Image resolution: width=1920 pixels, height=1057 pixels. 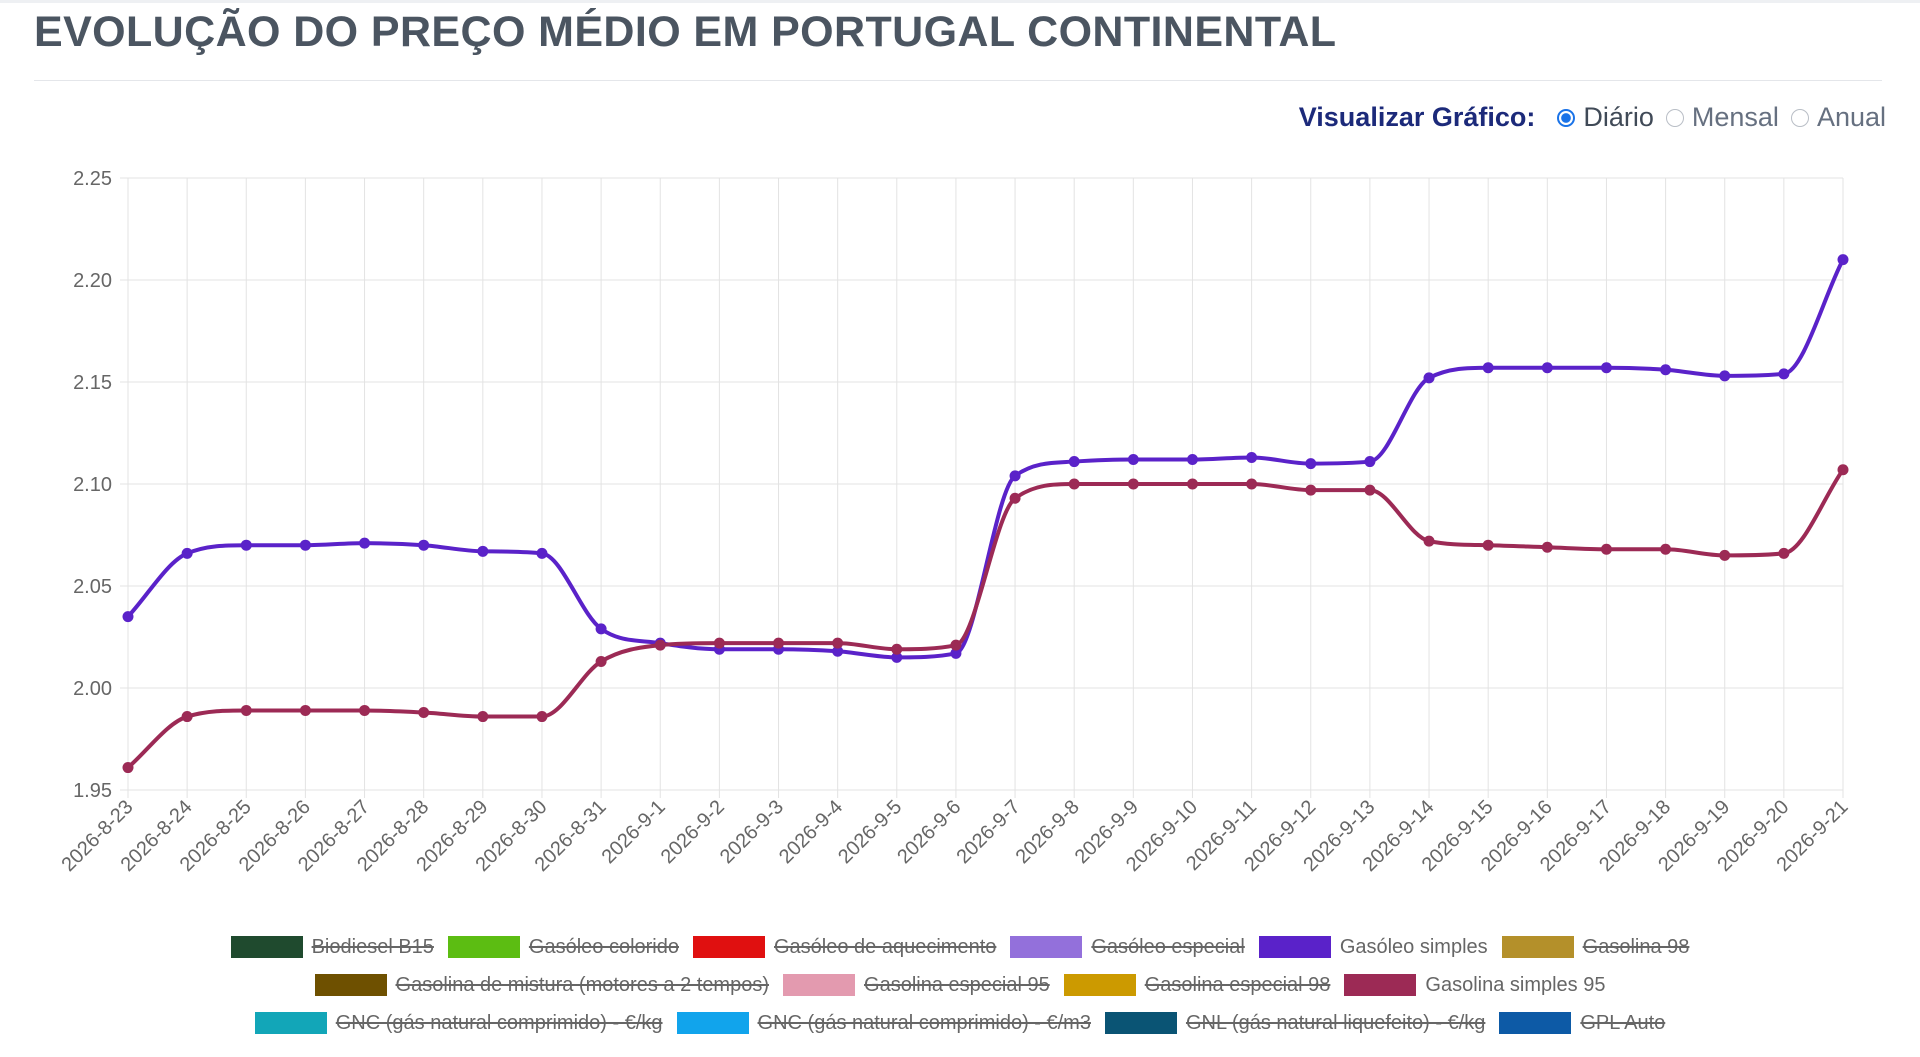 What do you see at coordinates (92, 689) in the screenshot?
I see `y-tick-label: 2.00` at bounding box center [92, 689].